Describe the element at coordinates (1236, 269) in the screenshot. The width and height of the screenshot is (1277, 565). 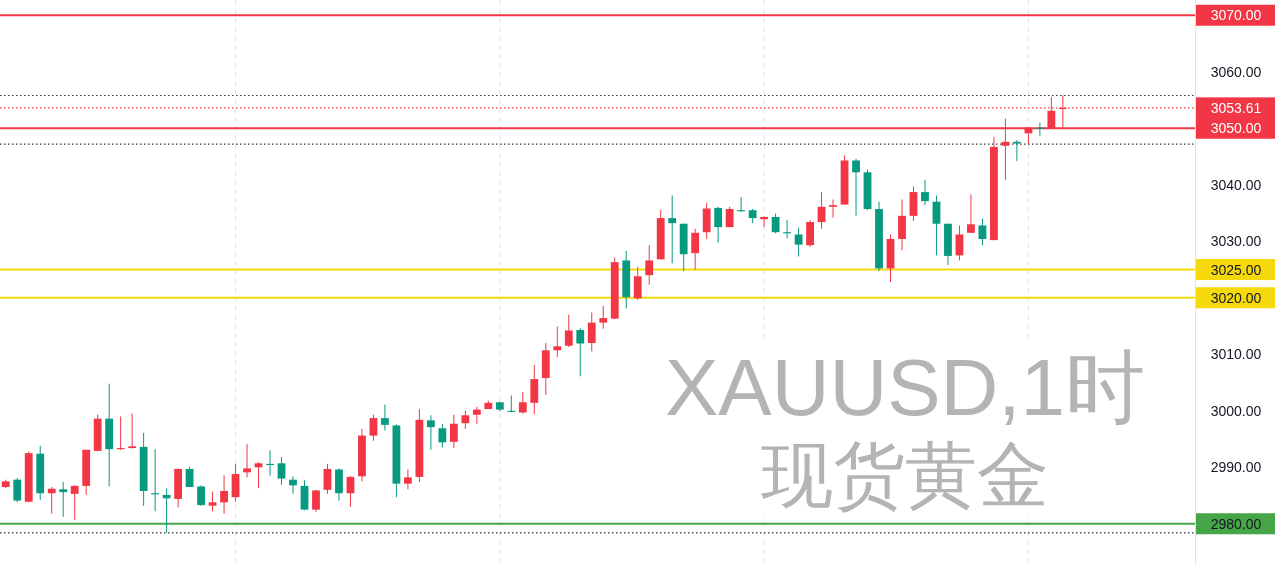
I see `ref-line-label: 3025.00` at that location.